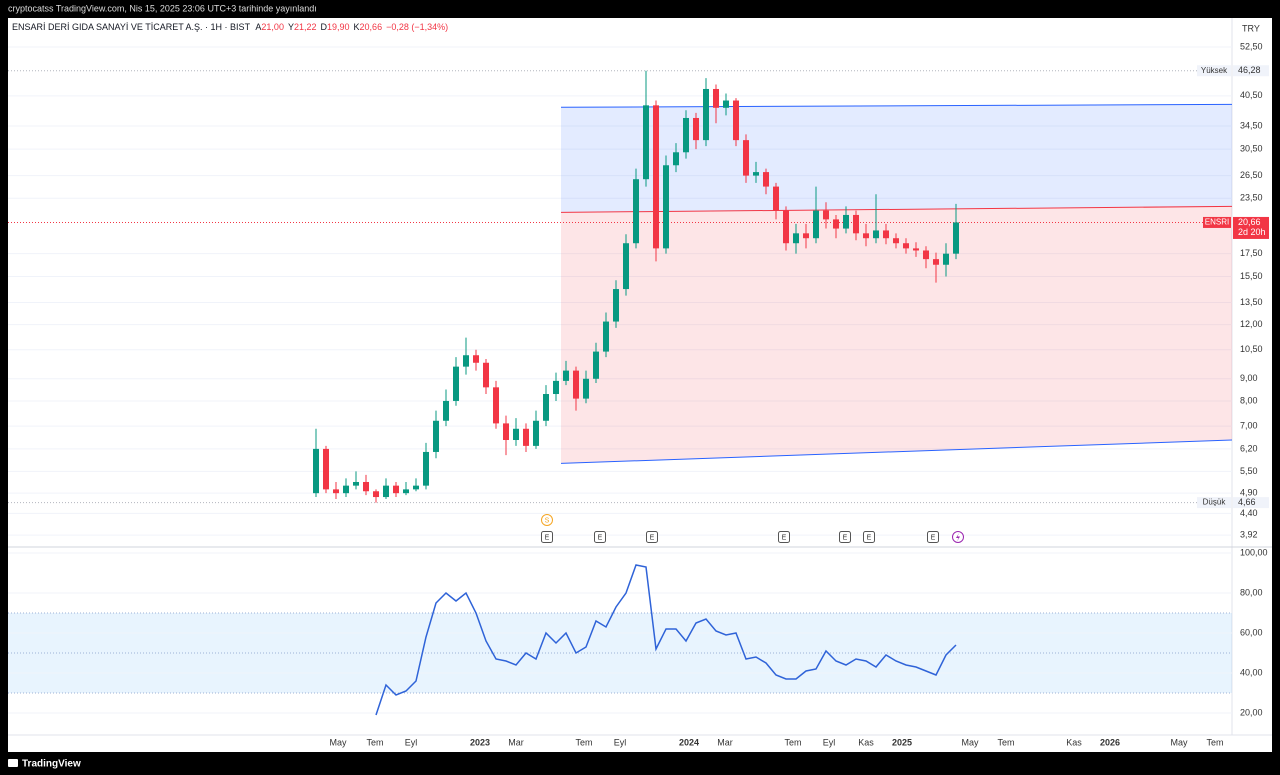  What do you see at coordinates (272, 27) in the screenshot?
I see `ohlc-value: 21,00` at bounding box center [272, 27].